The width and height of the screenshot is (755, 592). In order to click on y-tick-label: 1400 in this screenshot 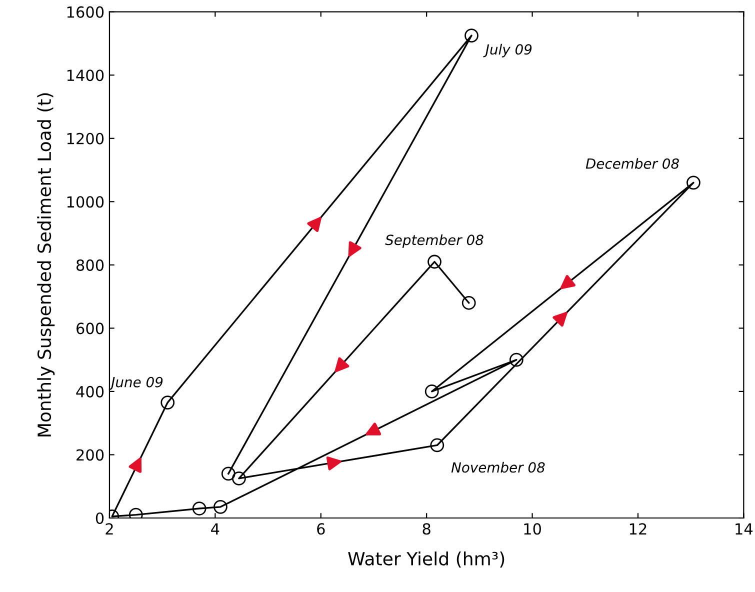, I will do `click(85, 76)`.